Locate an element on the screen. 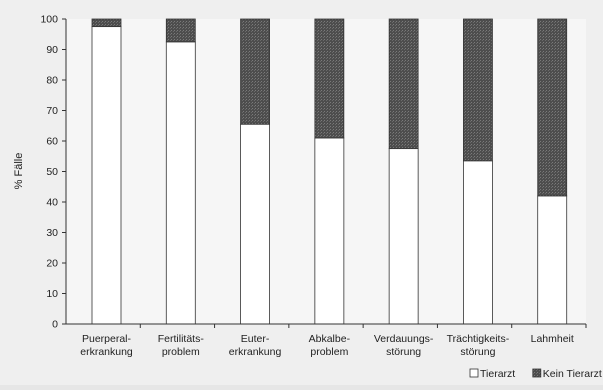  x-tick-label: Trächtigkeits- is located at coordinates (478, 339).